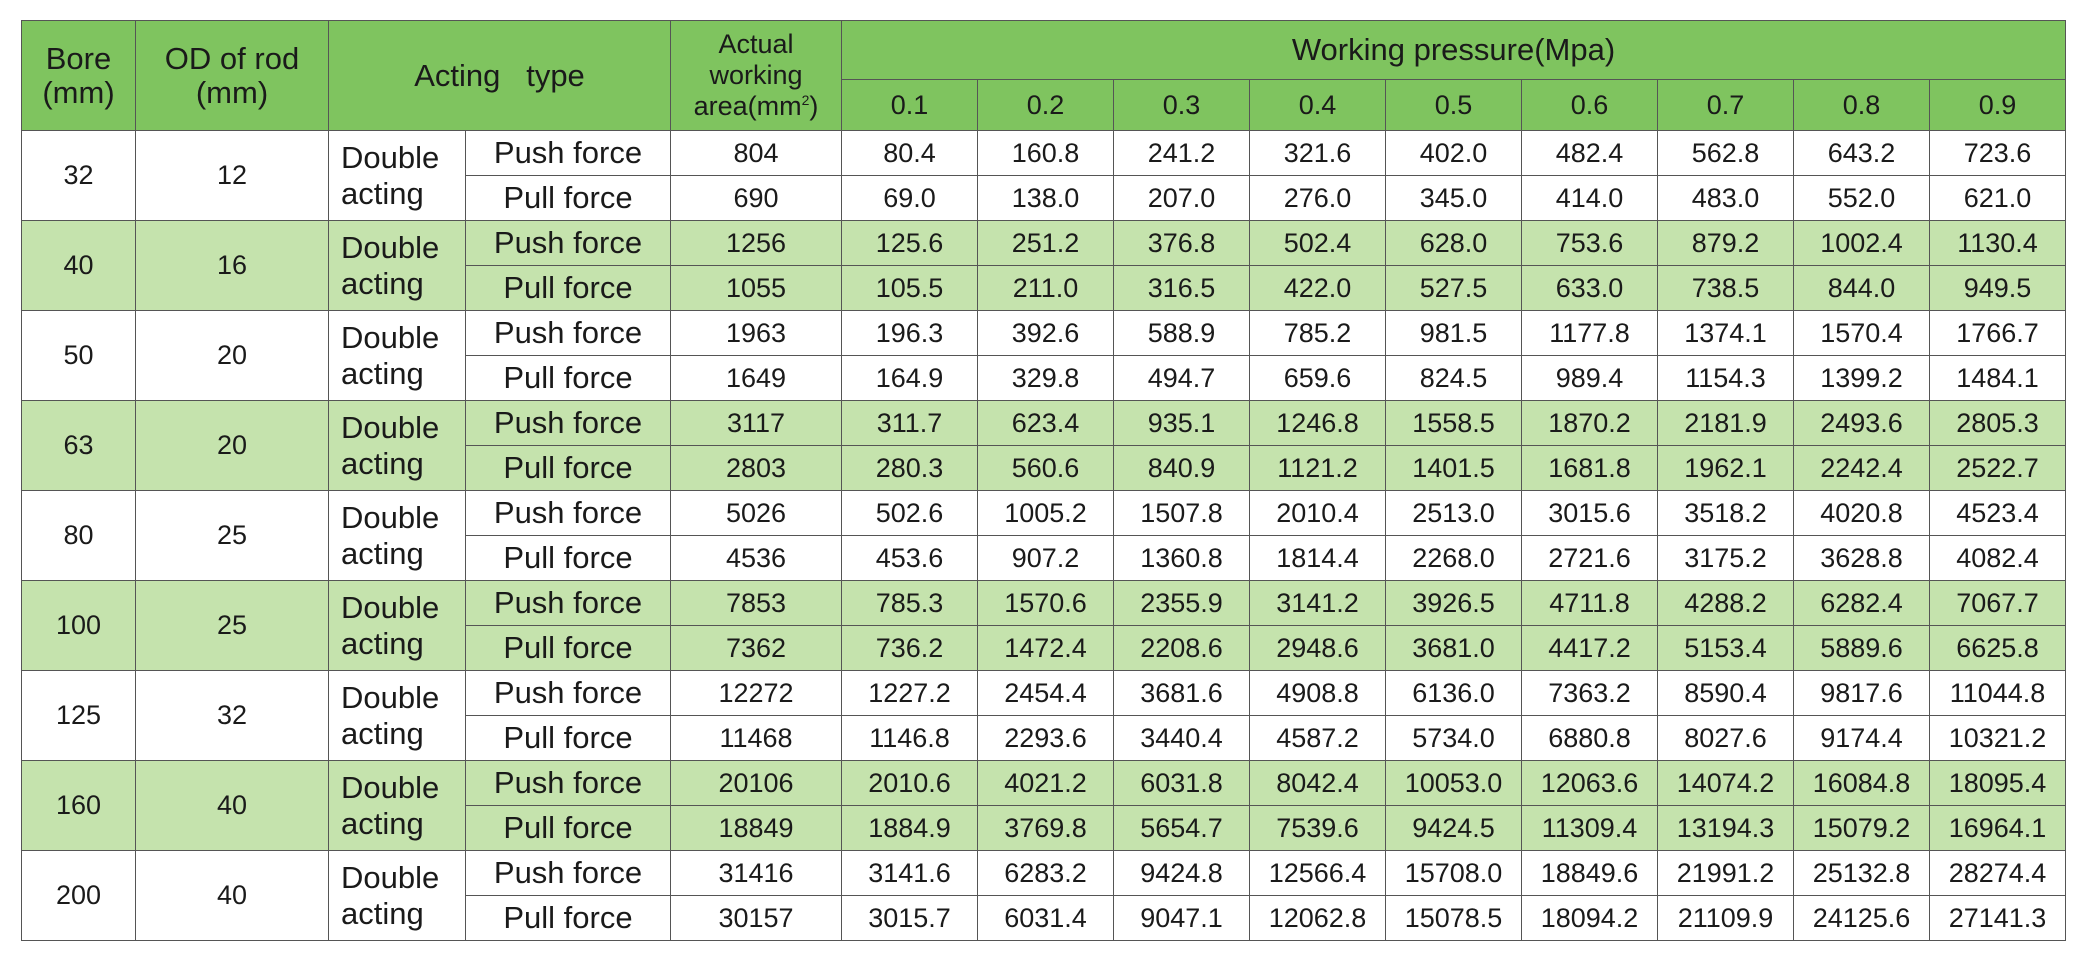 This screenshot has height=959, width=2082. What do you see at coordinates (1453, 378) in the screenshot?
I see `force-value-cell: 824.5` at bounding box center [1453, 378].